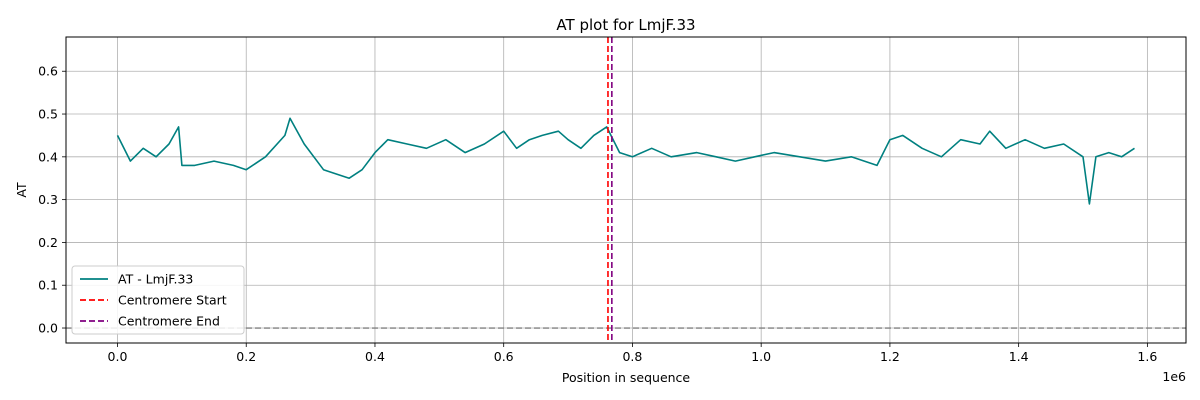  What do you see at coordinates (1019, 356) in the screenshot?
I see `x-tick-label: 1.4` at bounding box center [1019, 356].